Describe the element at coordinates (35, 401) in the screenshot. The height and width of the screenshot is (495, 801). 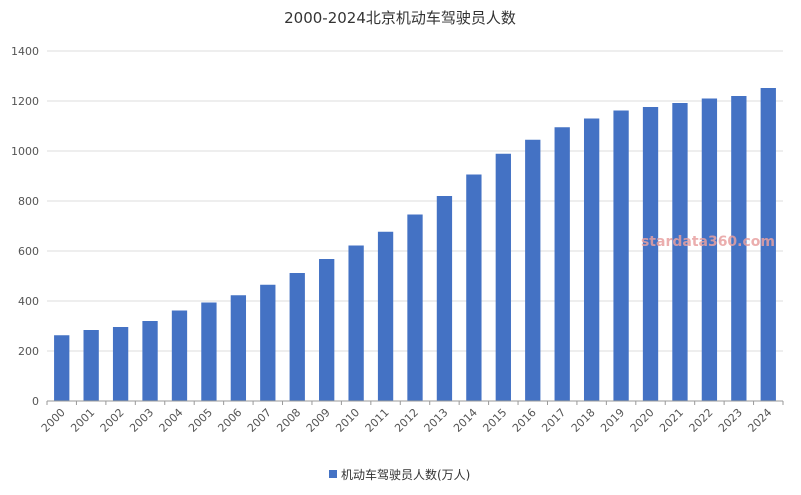
I see `y-tick-label: 0` at that location.